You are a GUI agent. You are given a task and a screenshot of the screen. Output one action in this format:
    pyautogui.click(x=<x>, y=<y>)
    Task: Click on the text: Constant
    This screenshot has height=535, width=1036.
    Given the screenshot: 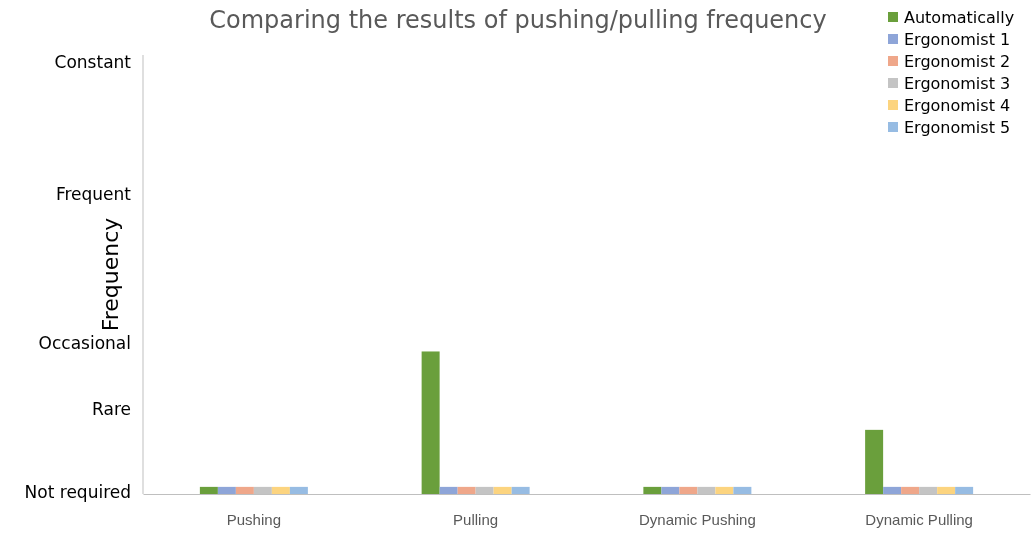 What is the action you would take?
    pyautogui.click(x=93, y=62)
    